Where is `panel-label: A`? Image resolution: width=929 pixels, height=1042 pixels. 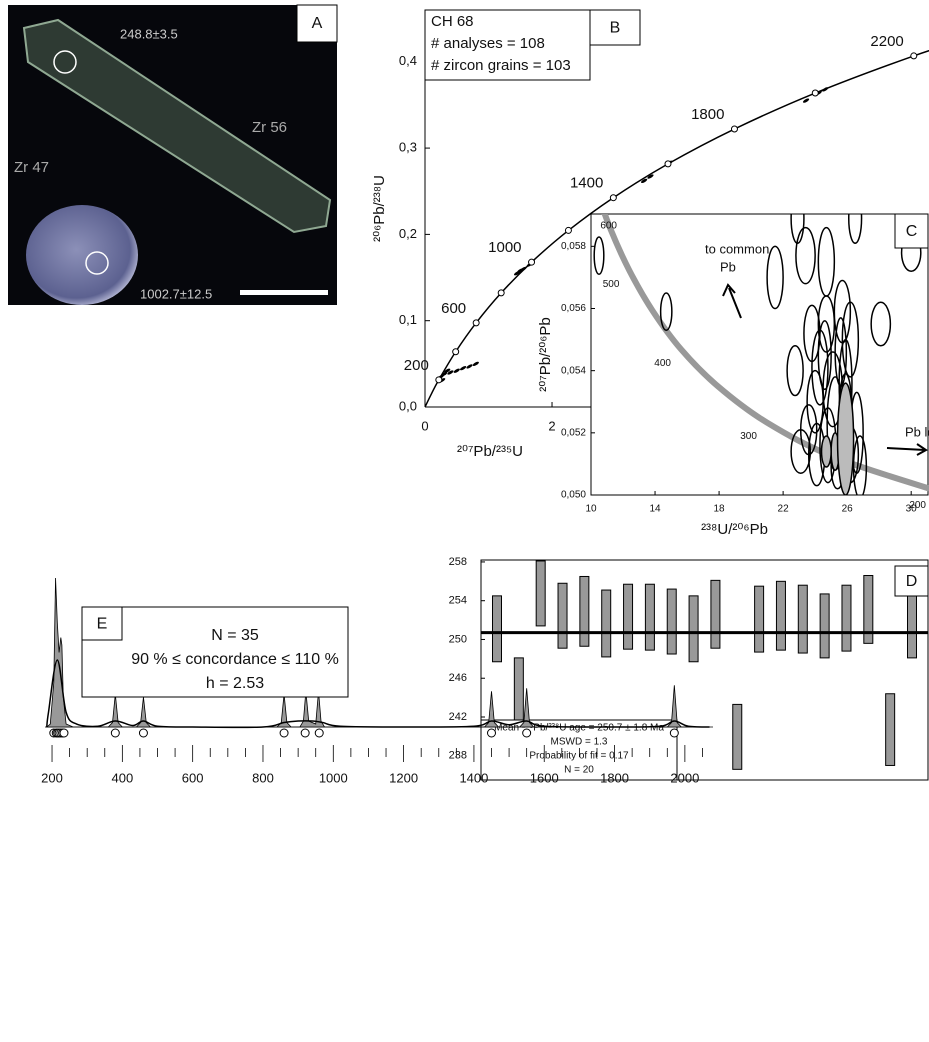
panel-label: A is located at coordinates (317, 23).